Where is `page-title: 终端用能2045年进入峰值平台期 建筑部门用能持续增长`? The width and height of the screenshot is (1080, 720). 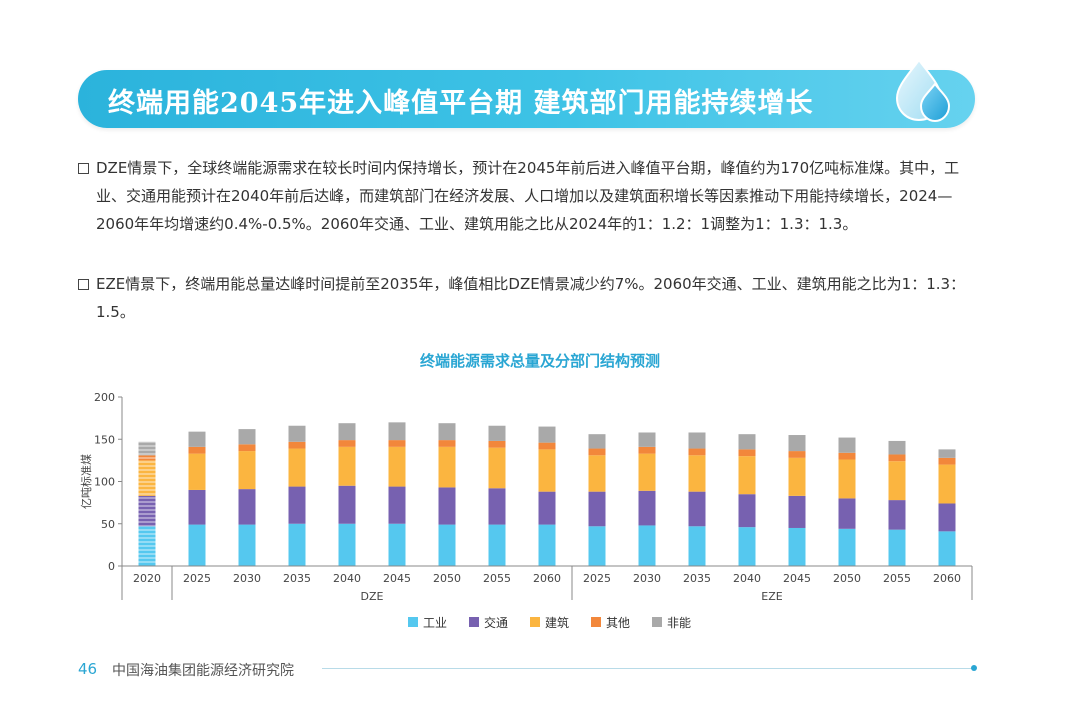
page-title: 终端用能2045年进入峰值平台期 建筑部门用能持续增长 is located at coordinates (461, 103).